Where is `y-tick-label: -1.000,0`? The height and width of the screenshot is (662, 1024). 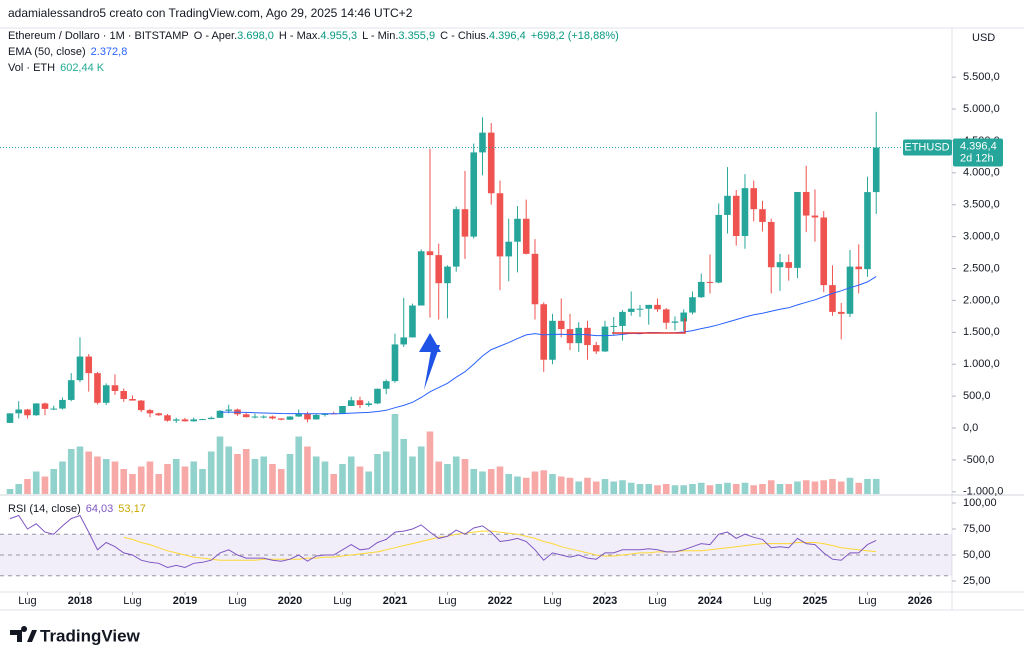
y-tick-label: -1.000,0 is located at coordinates (983, 492).